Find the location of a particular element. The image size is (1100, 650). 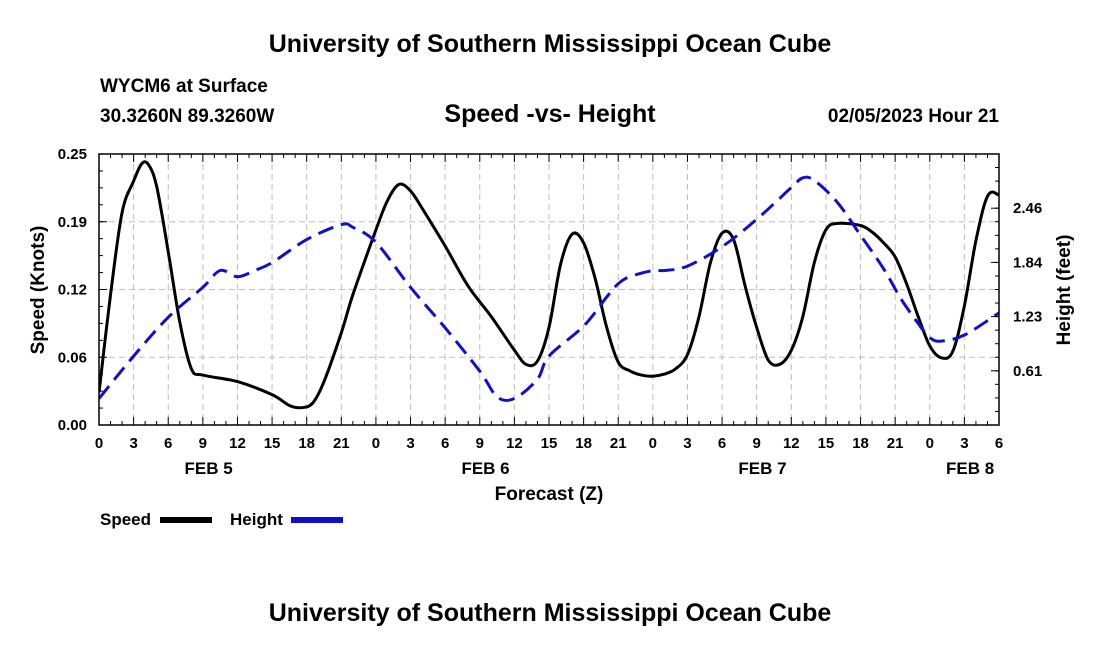

y-left-axis-label: Speed (Knots) is located at coordinates (38, 290).